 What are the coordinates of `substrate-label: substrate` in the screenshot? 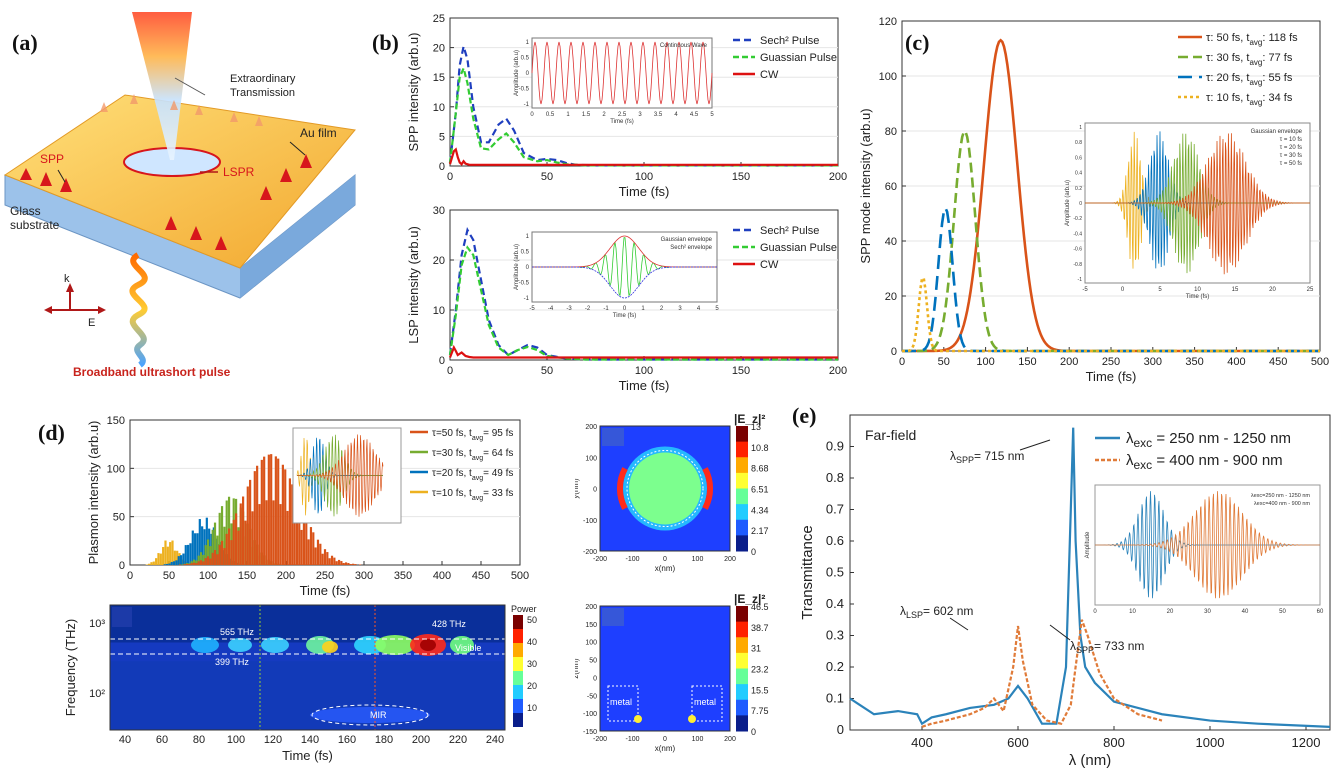 It's located at (35, 225).